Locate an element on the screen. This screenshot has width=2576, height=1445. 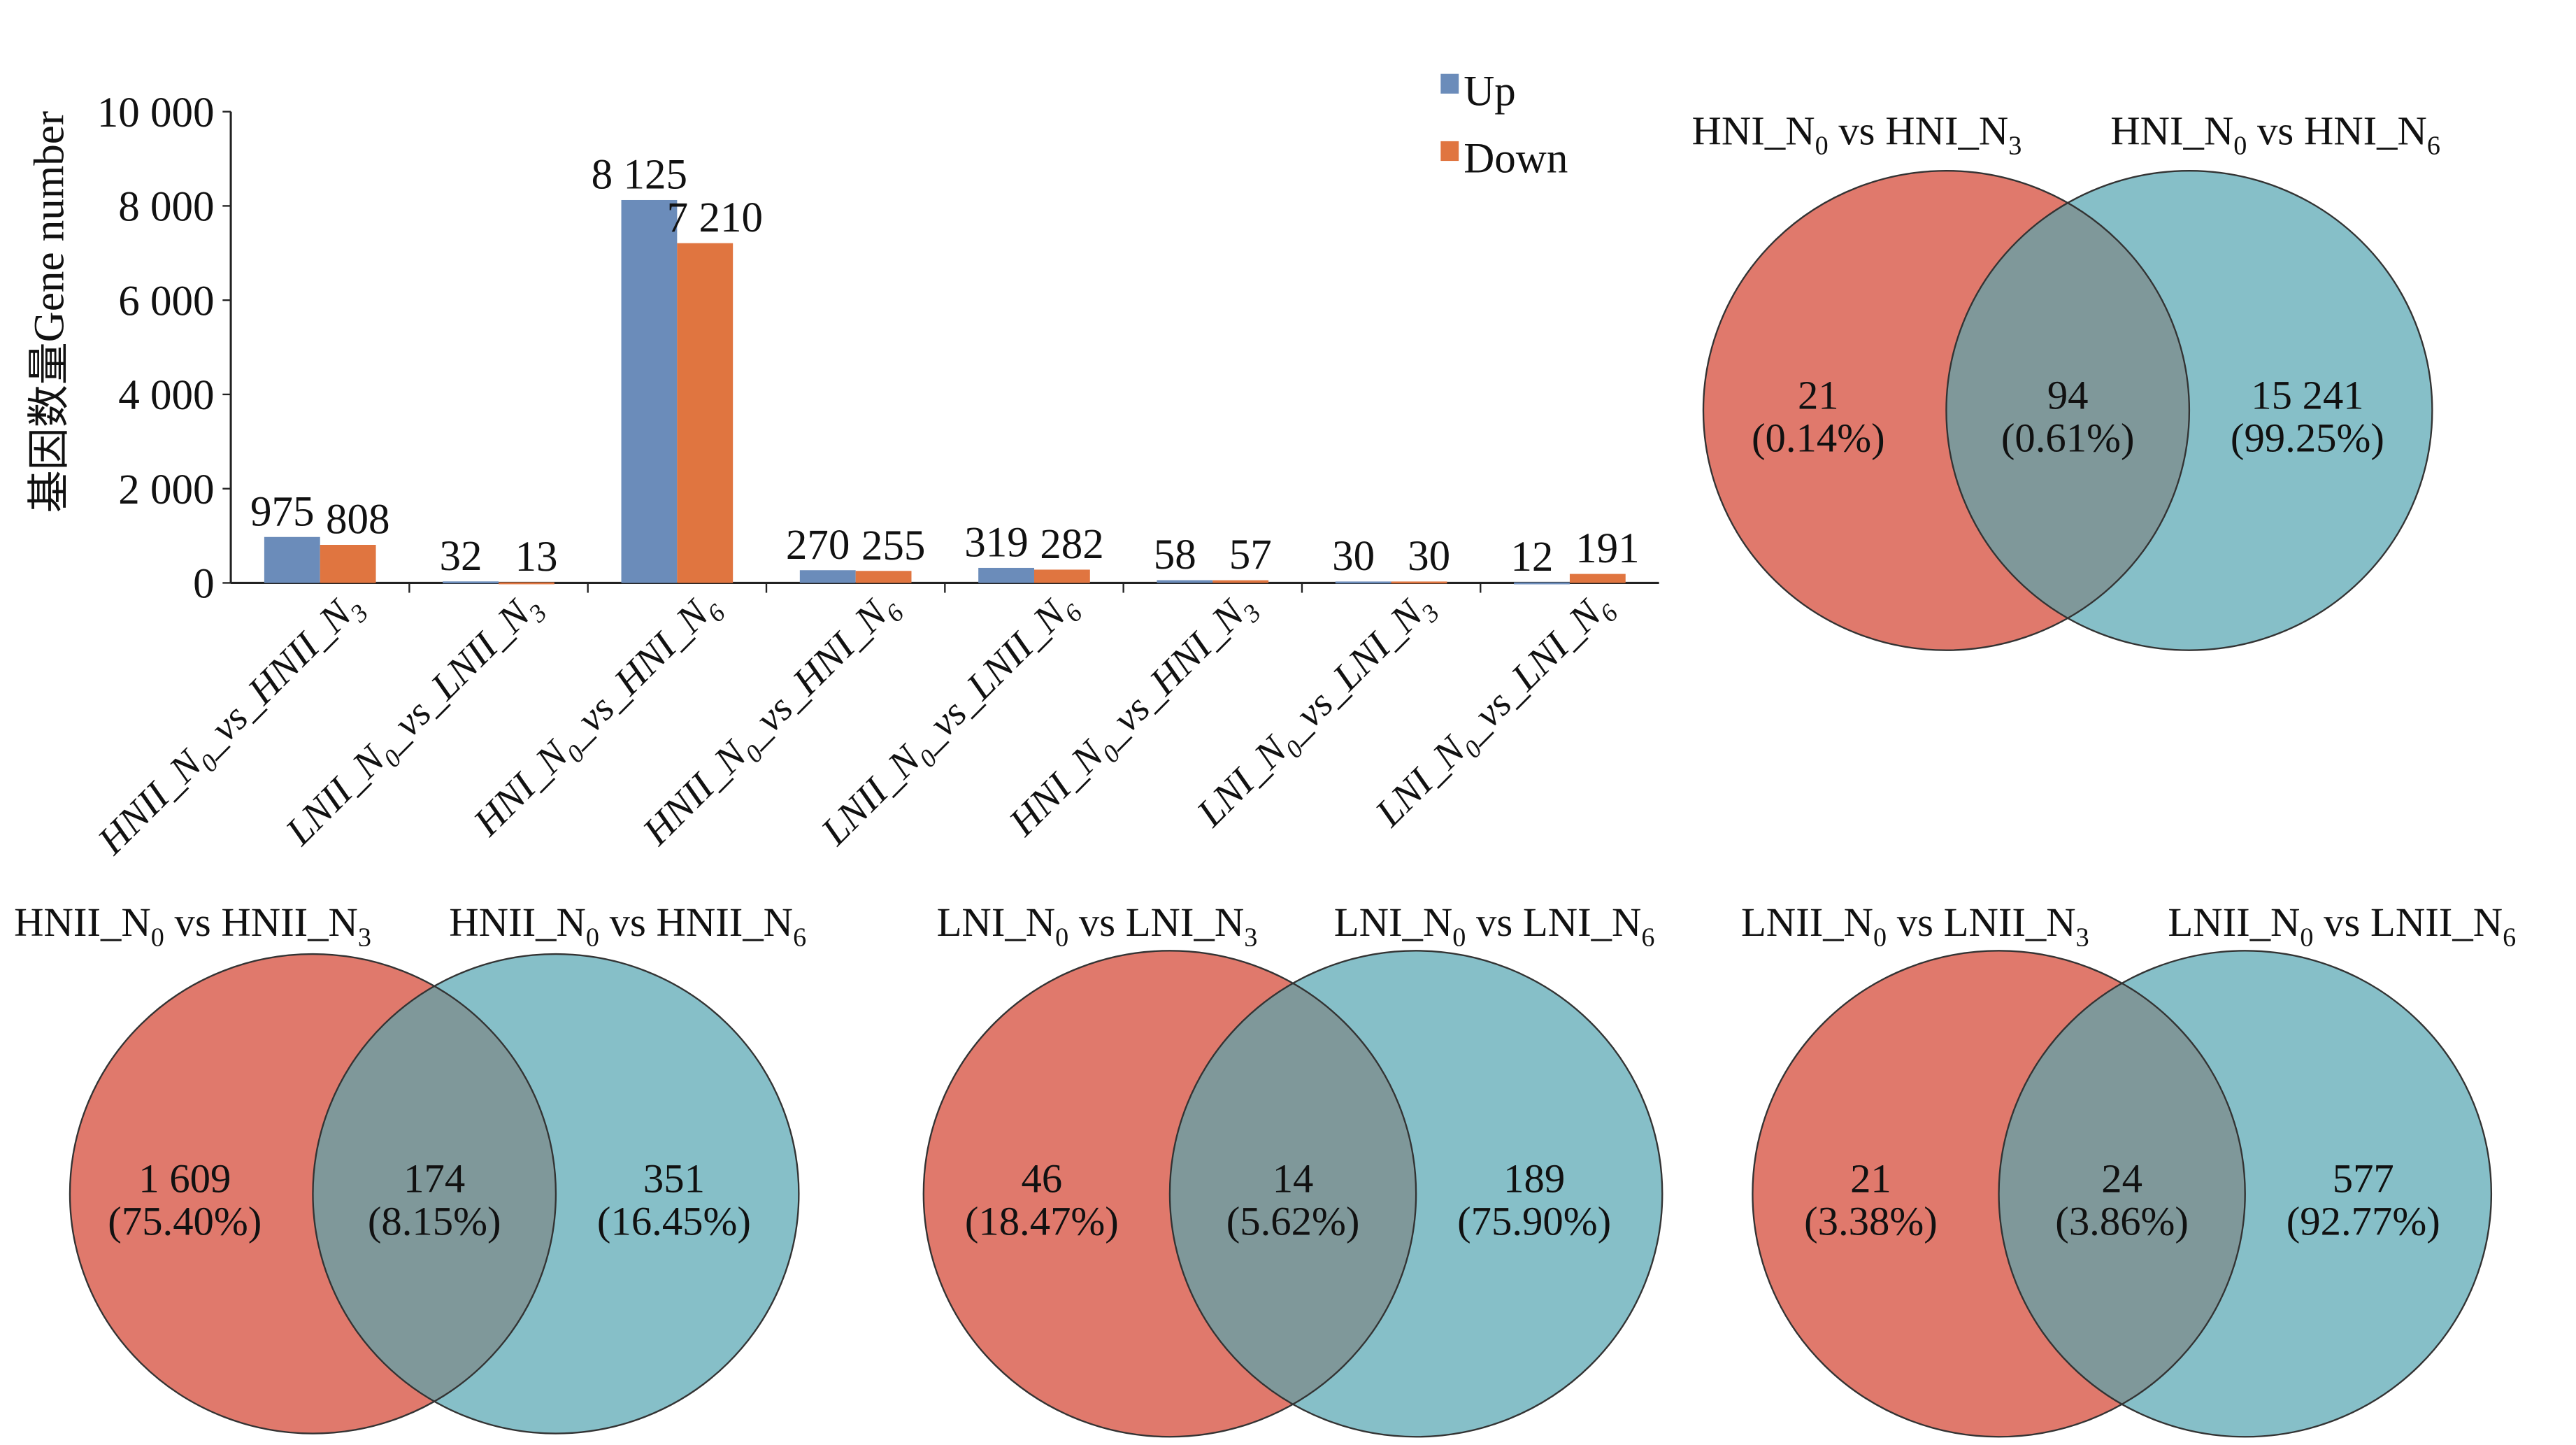
text-part: _vs_HNII_N is located at coordinates (275, 677).